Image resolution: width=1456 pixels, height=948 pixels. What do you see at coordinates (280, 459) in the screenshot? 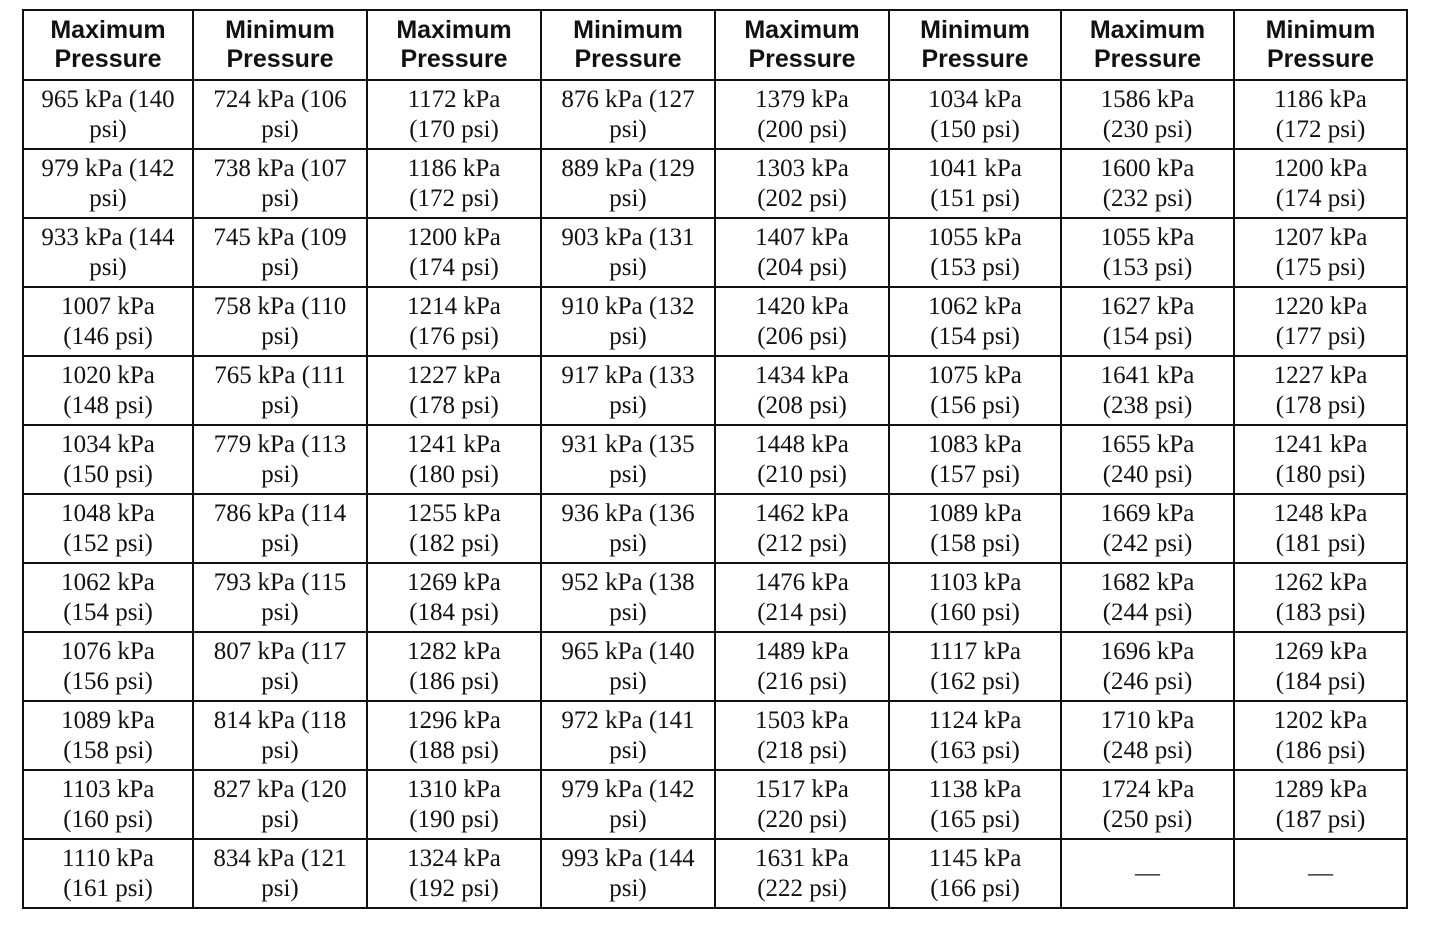
I see `table-cell: 779 kPa (113 psi)` at bounding box center [280, 459].